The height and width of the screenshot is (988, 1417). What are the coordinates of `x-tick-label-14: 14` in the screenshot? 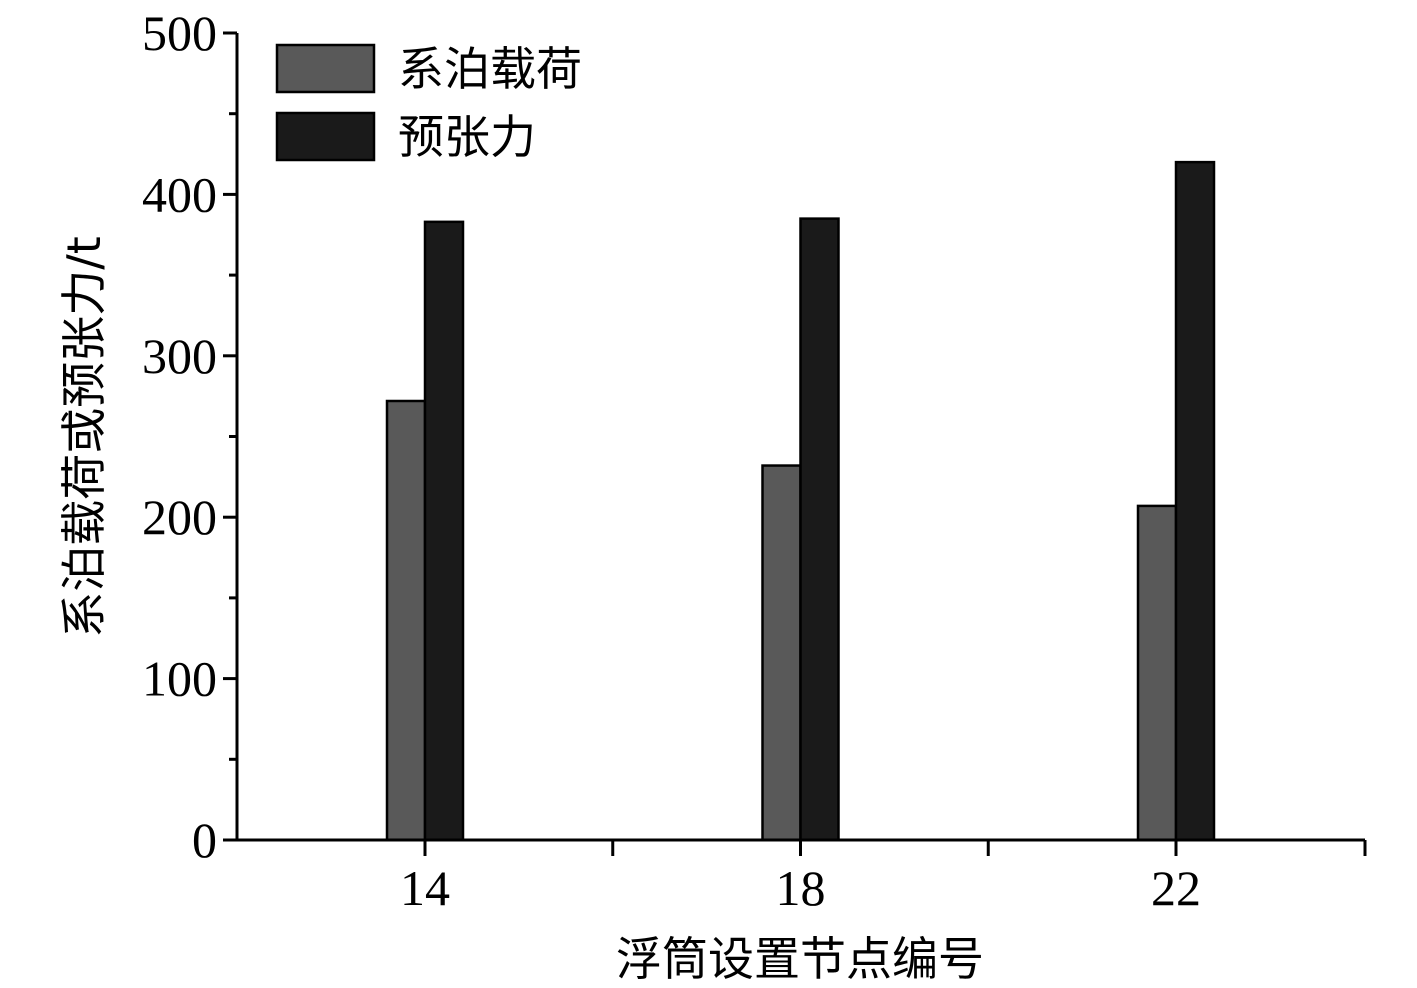 It's located at (425, 888).